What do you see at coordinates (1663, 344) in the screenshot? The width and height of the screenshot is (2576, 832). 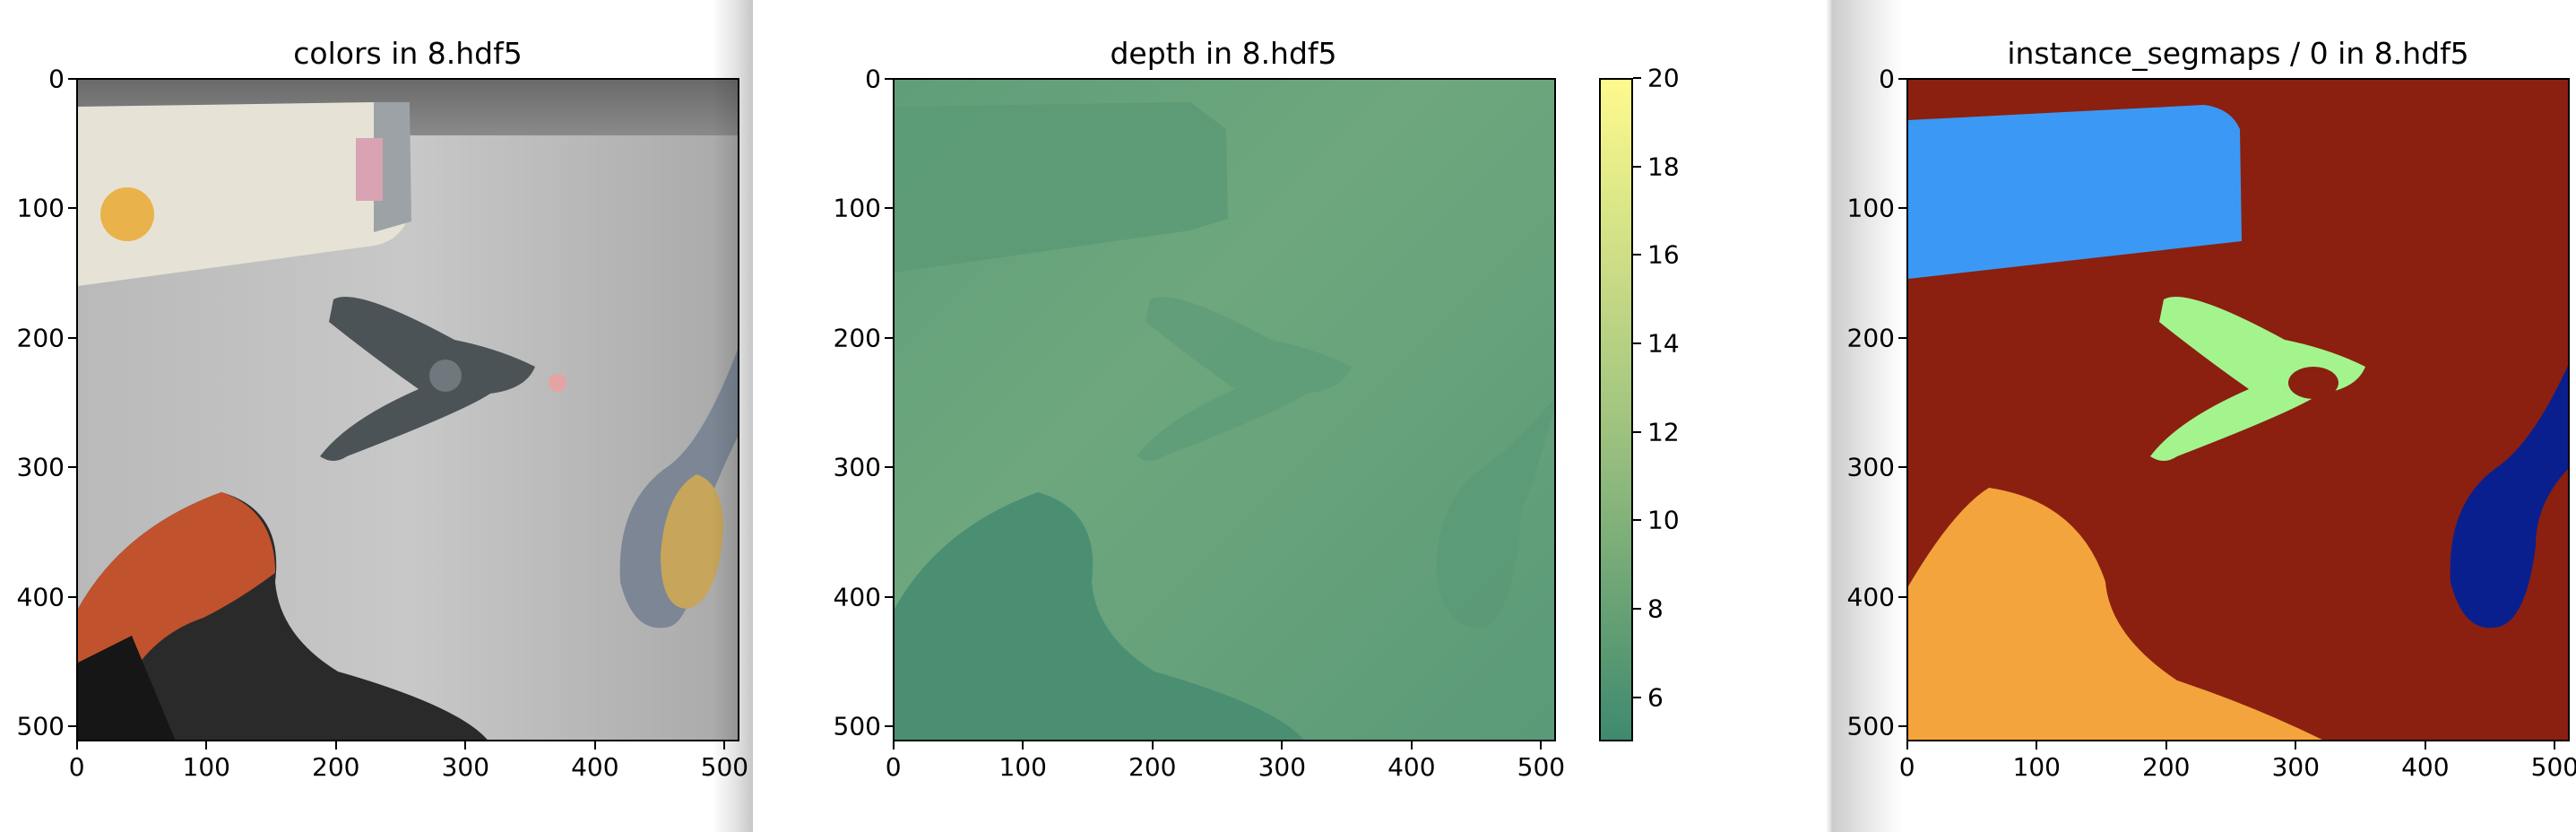 I see `colorbar-tick-label: 14` at bounding box center [1663, 344].